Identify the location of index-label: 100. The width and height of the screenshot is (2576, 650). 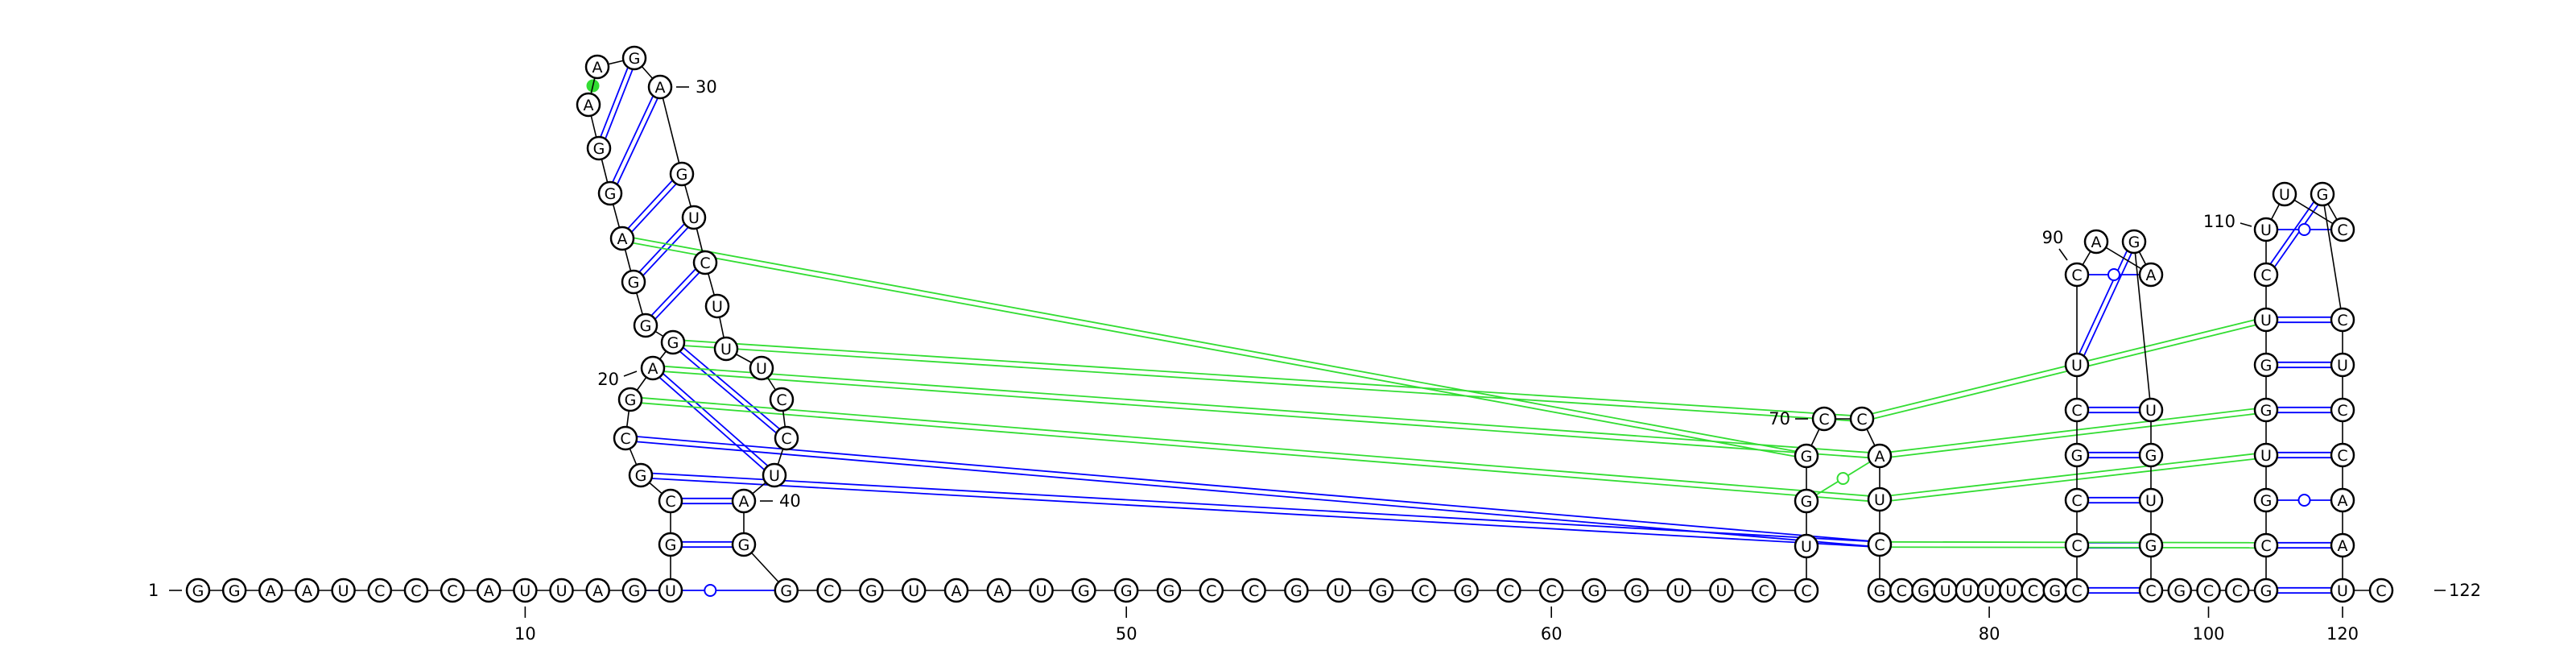
(2208, 634).